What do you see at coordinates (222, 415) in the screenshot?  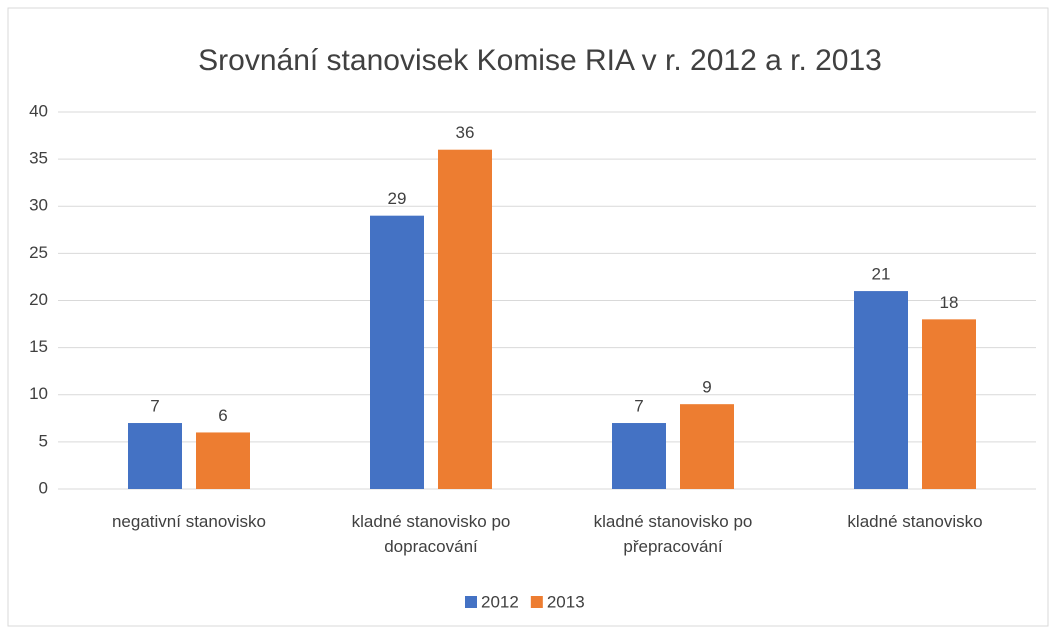 I see `data-label: 6` at bounding box center [222, 415].